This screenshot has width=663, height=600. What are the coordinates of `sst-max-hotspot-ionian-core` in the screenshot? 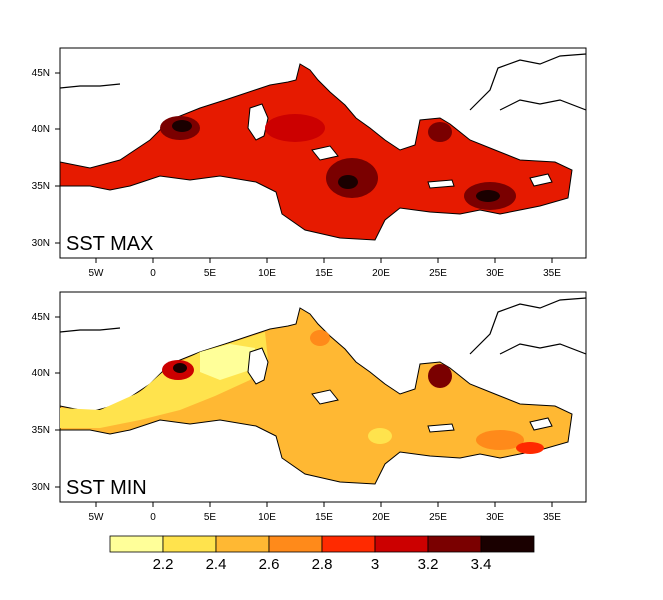 It's located at (348, 182).